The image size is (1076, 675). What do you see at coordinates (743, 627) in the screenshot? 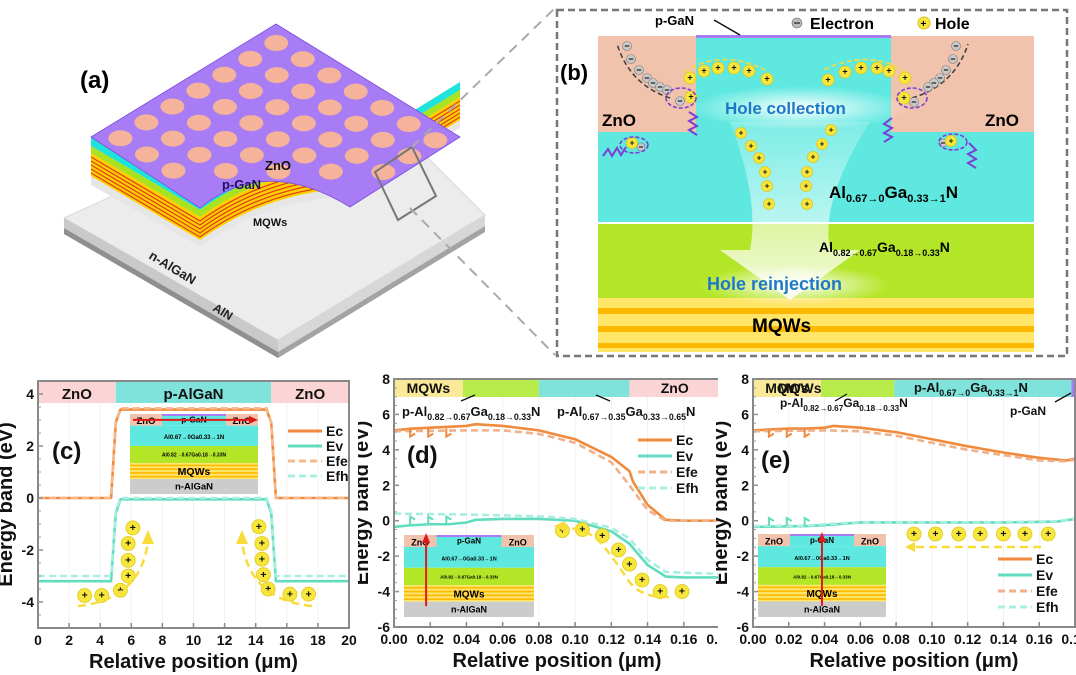
I see `ytick-label: -6` at bounding box center [743, 627].